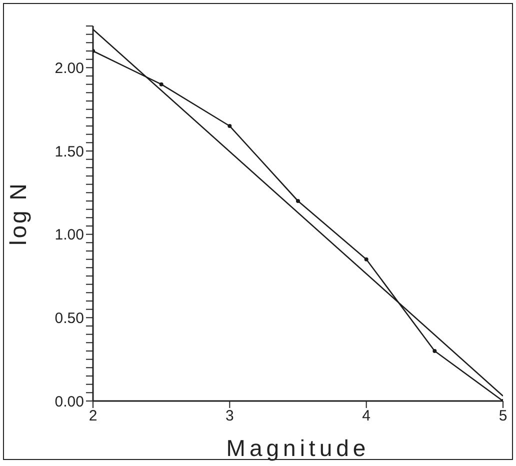 The image size is (516, 466). What do you see at coordinates (93, 416) in the screenshot?
I see `x-tick-label: 2` at bounding box center [93, 416].